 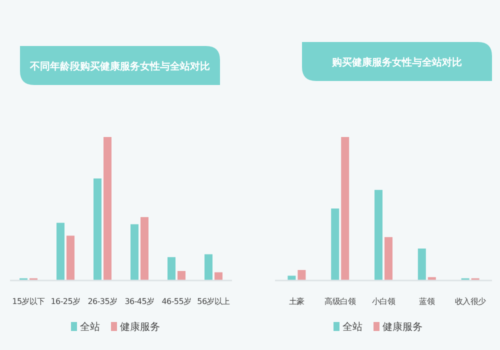 What do you see at coordinates (177, 301) in the screenshot?
I see `x-tick-label: 46-55岁` at bounding box center [177, 301].